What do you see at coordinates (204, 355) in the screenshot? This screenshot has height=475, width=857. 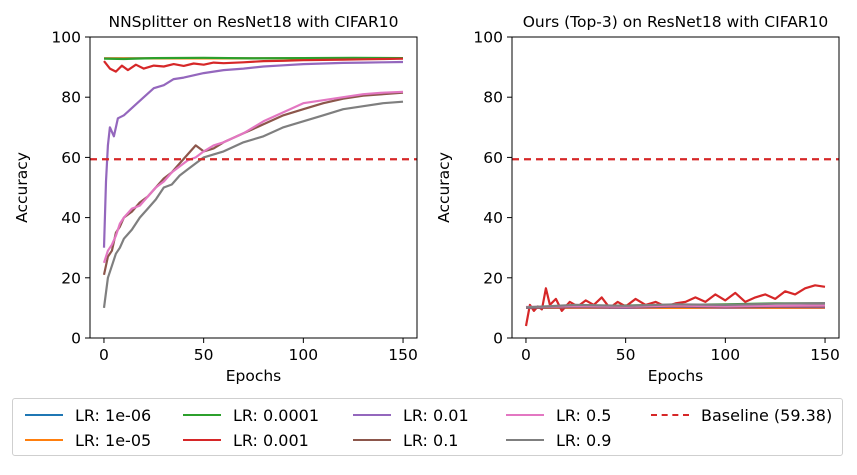 I see `left-xtick-label-50: 50` at bounding box center [204, 355].